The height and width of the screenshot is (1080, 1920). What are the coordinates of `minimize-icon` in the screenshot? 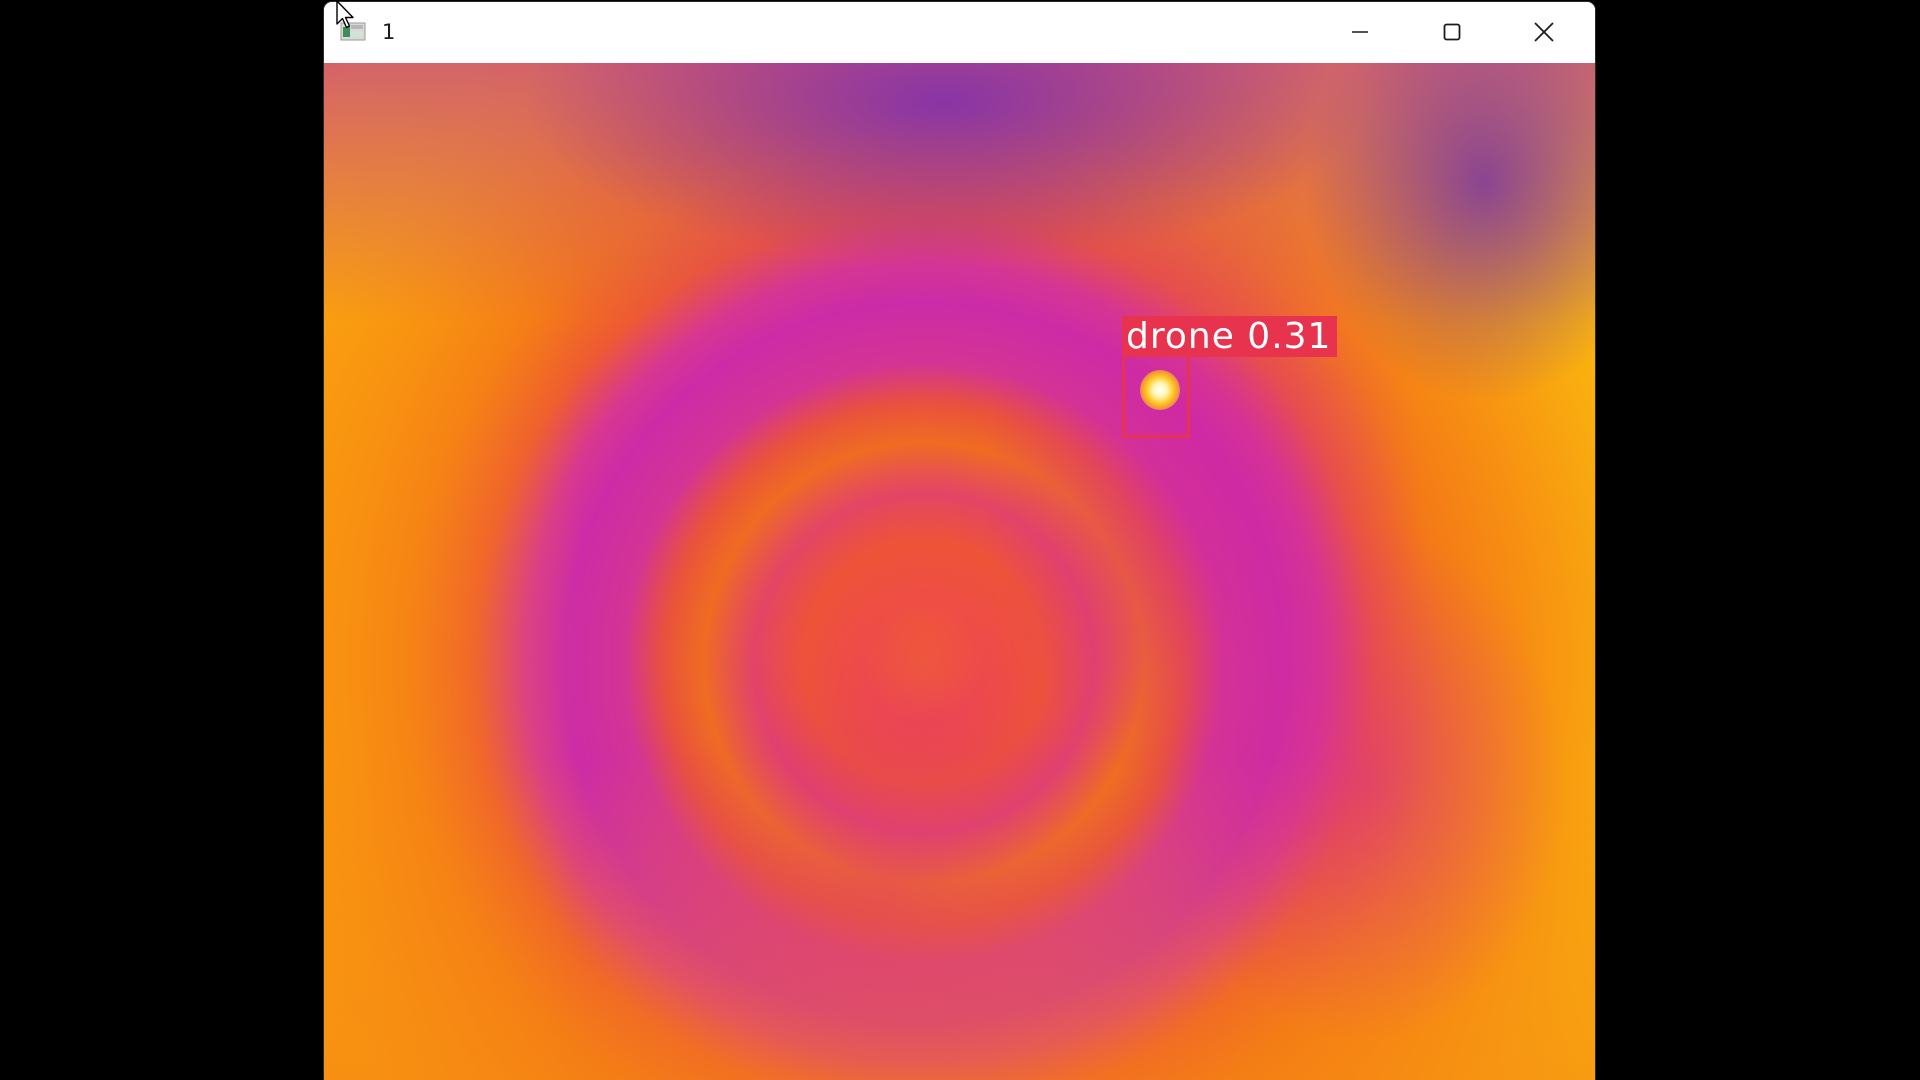 It's located at (1360, 31).